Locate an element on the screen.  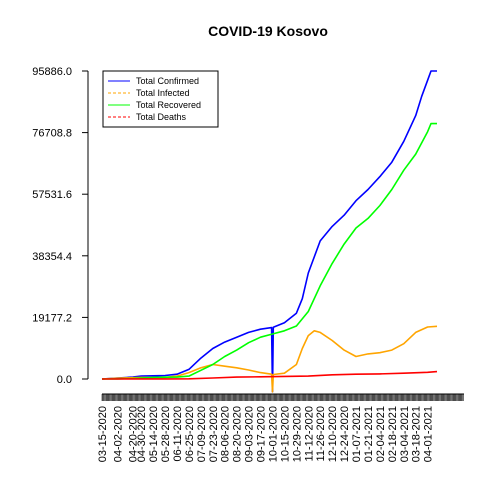
x-tick-label: 09-03-2020 is located at coordinates (250, 434).